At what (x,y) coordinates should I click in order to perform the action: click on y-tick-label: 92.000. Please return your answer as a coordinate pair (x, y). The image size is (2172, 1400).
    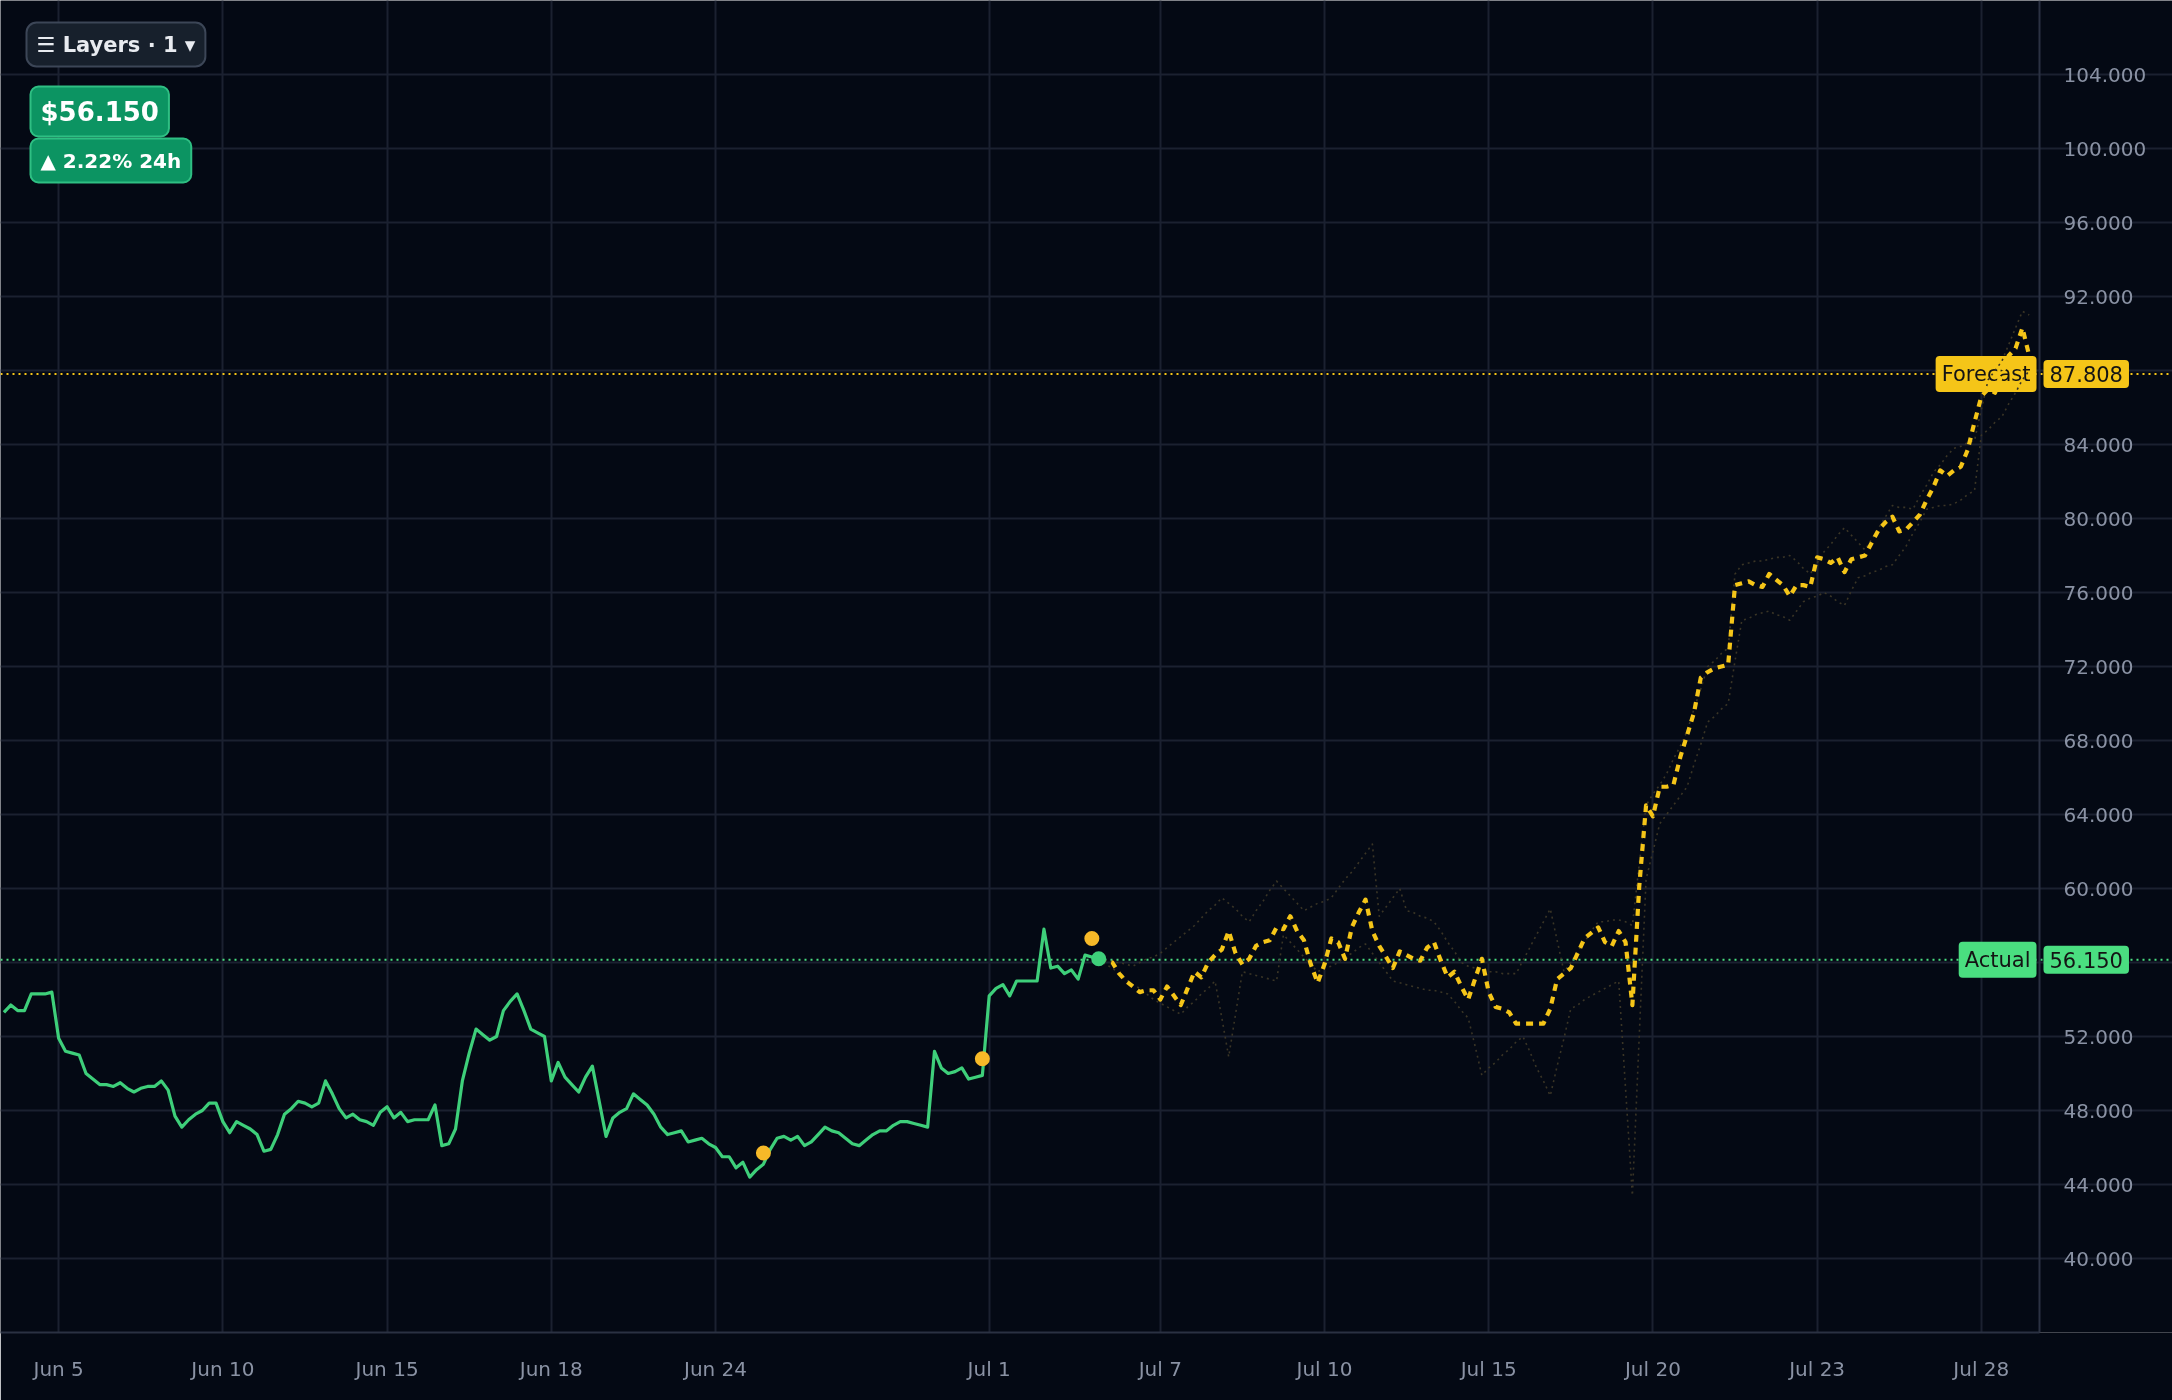
    Looking at the image, I should click on (2098, 296).